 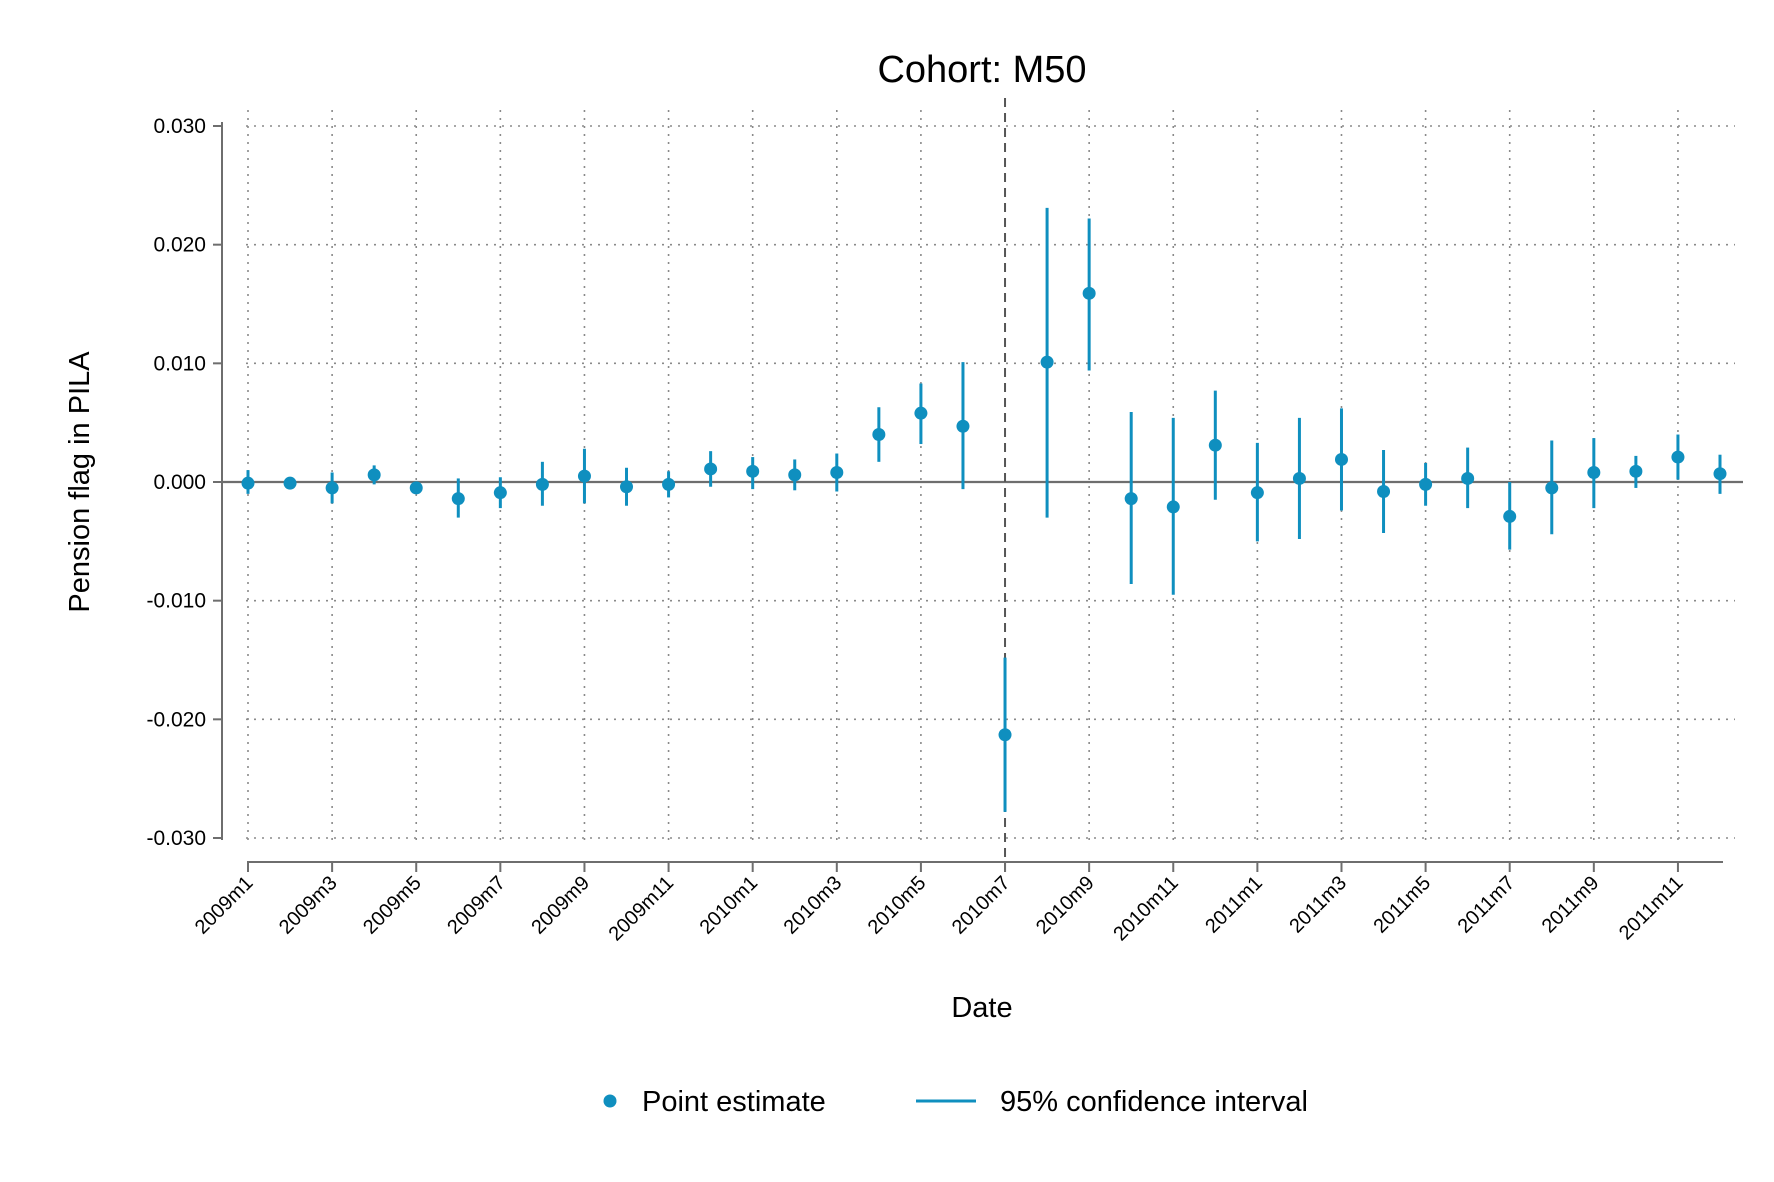 What do you see at coordinates (1234, 905) in the screenshot?
I see `x-tick-label: 2011m1` at bounding box center [1234, 905].